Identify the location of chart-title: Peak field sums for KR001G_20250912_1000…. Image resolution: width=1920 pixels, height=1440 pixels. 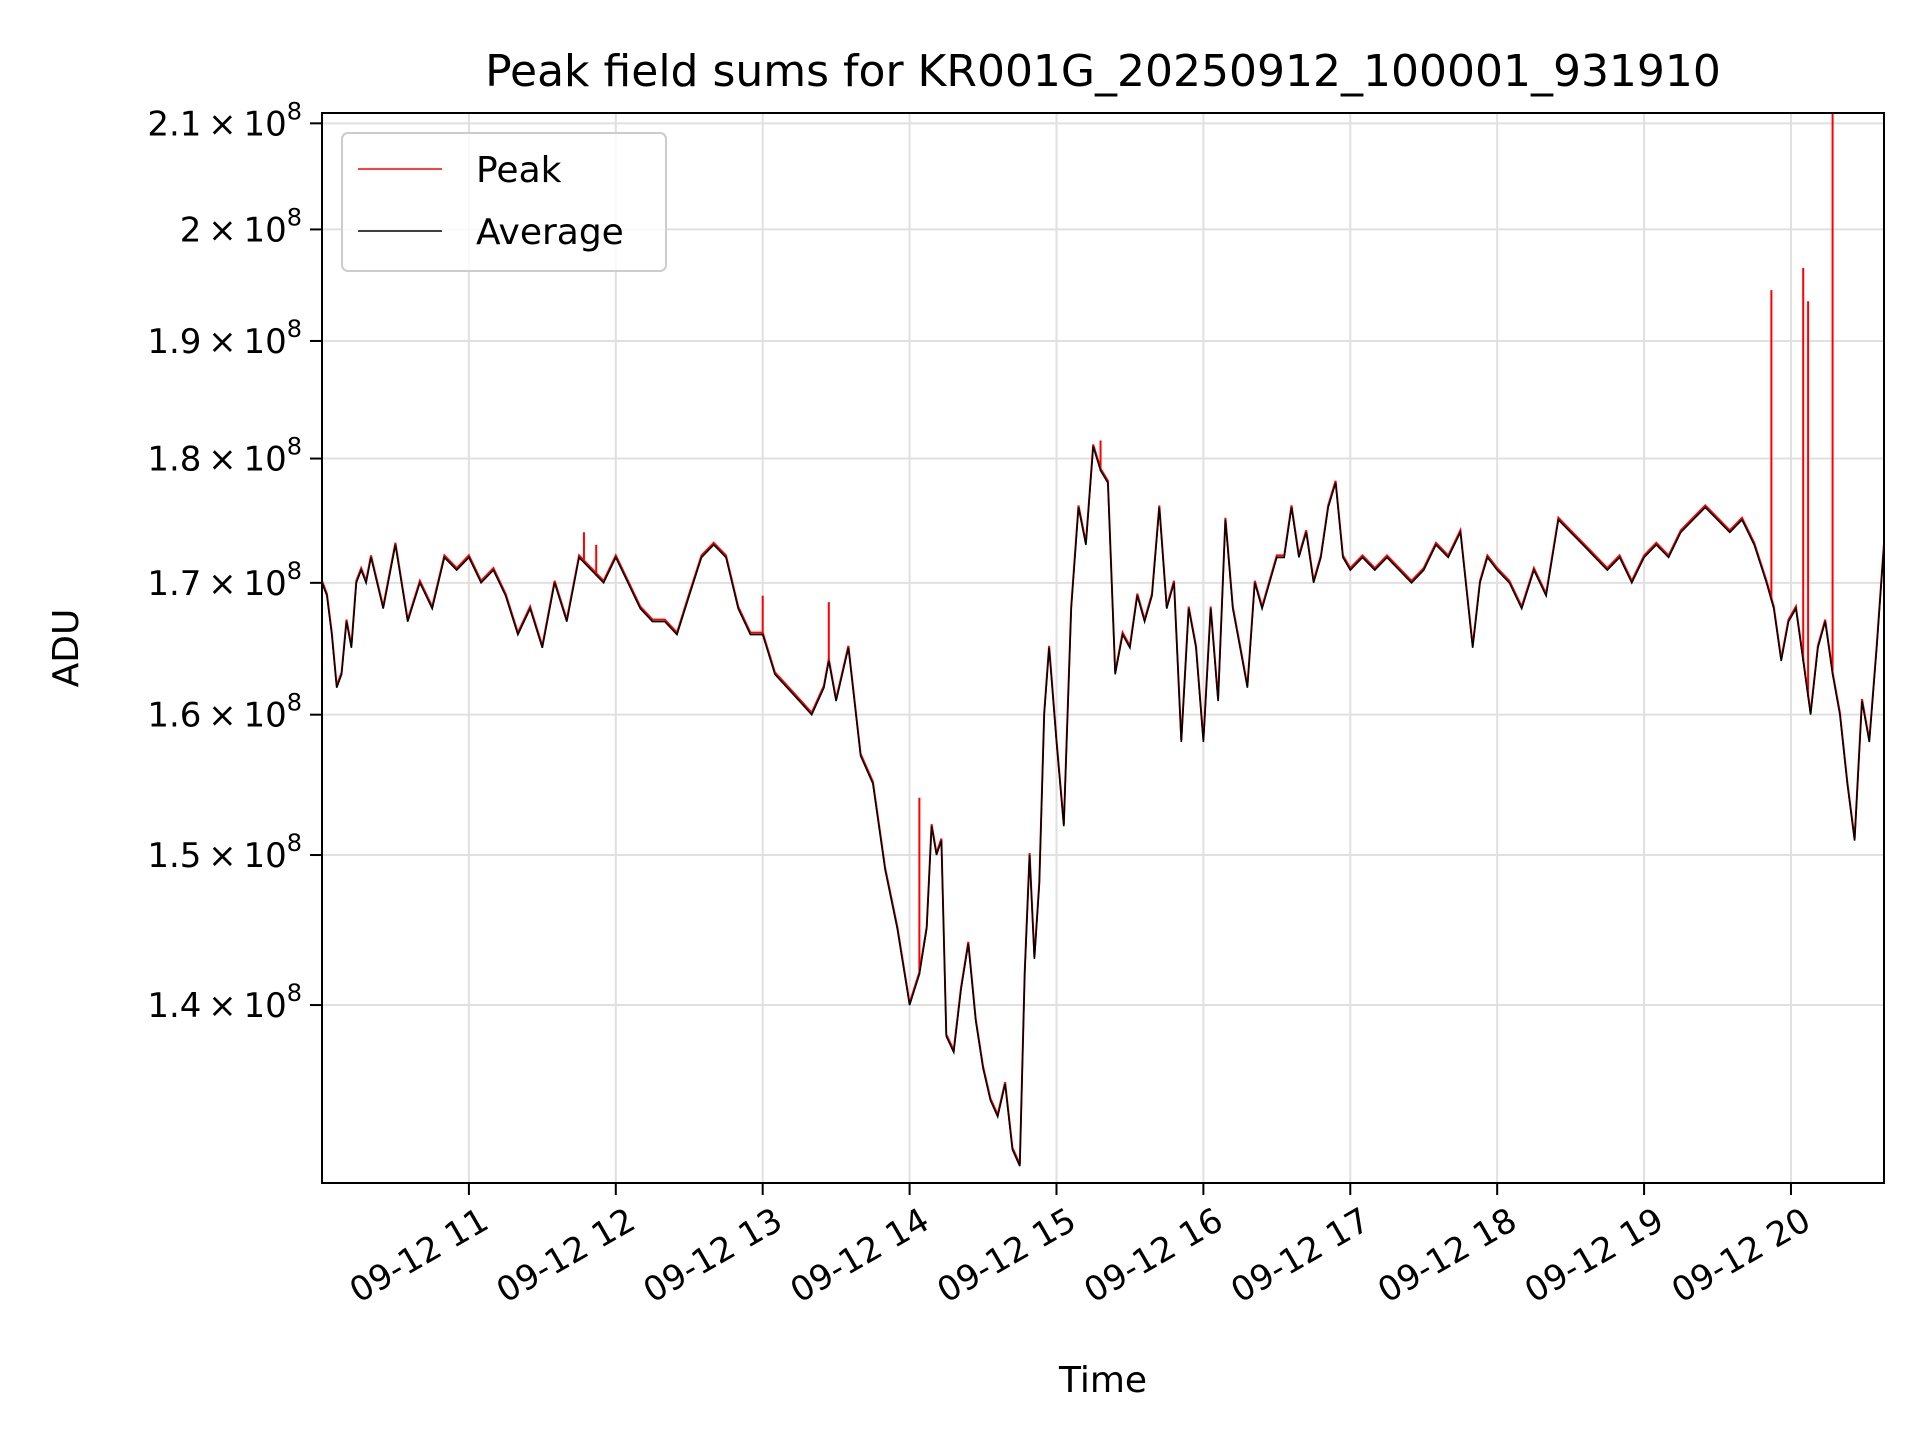
(1103, 71).